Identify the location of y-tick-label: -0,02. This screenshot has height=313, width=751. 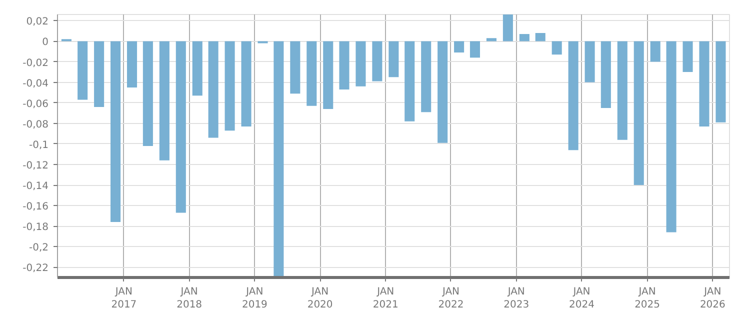
(35, 63).